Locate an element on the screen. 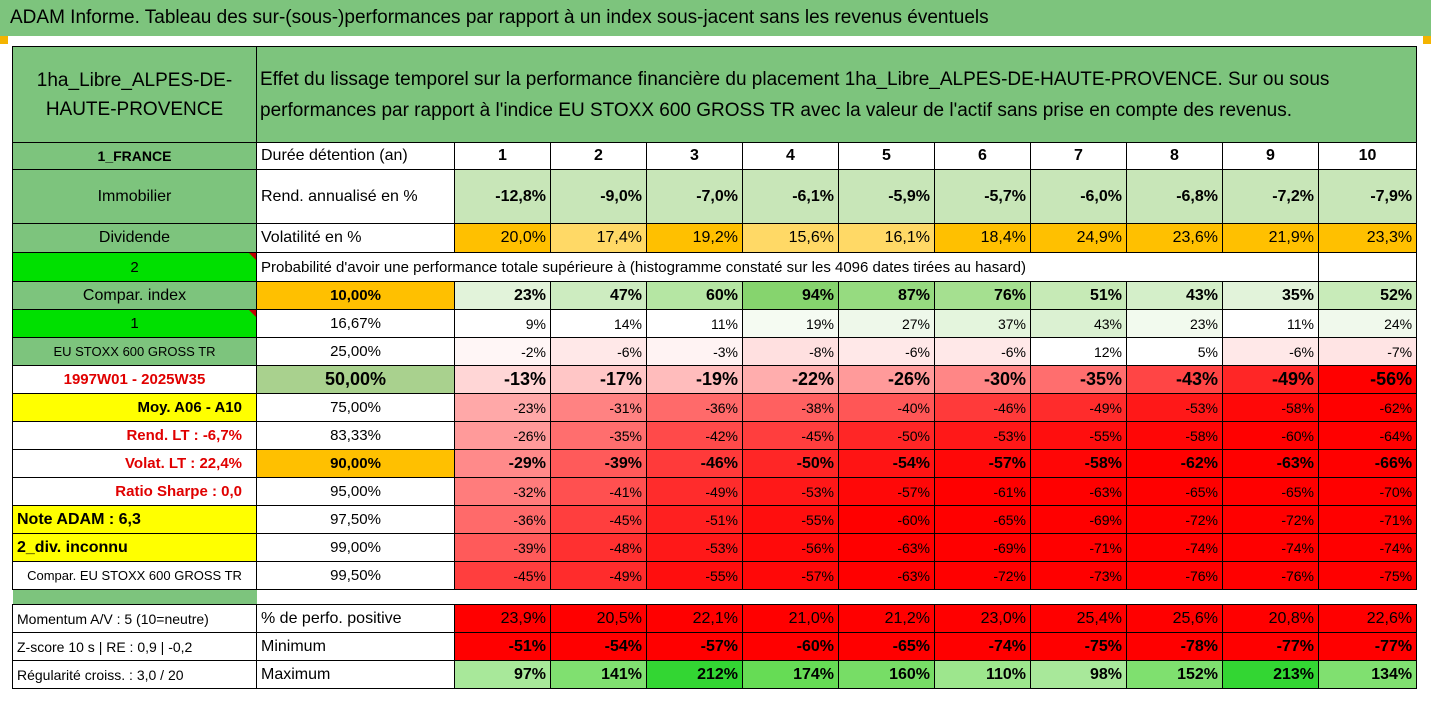 The width and height of the screenshot is (1431, 718). prob-cell: -7% is located at coordinates (1367, 351).